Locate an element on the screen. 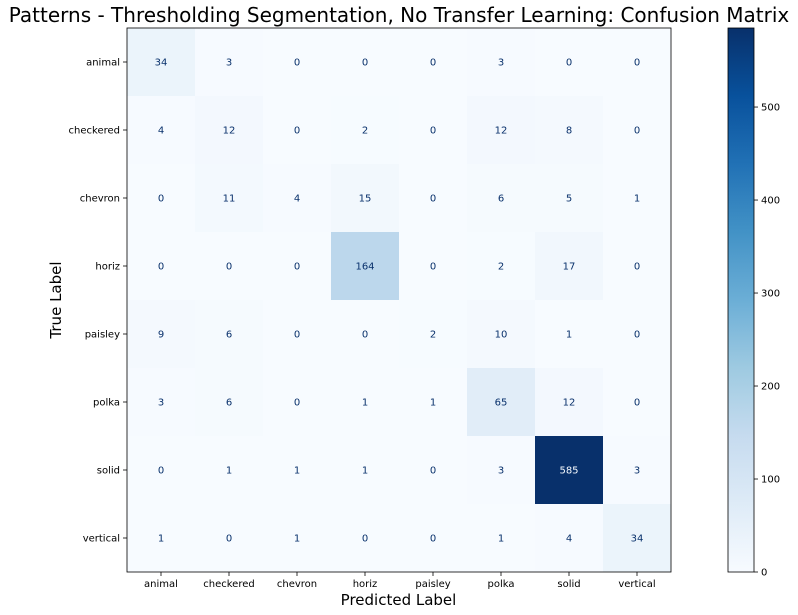  cell-value-4-0: 9 is located at coordinates (161, 335).